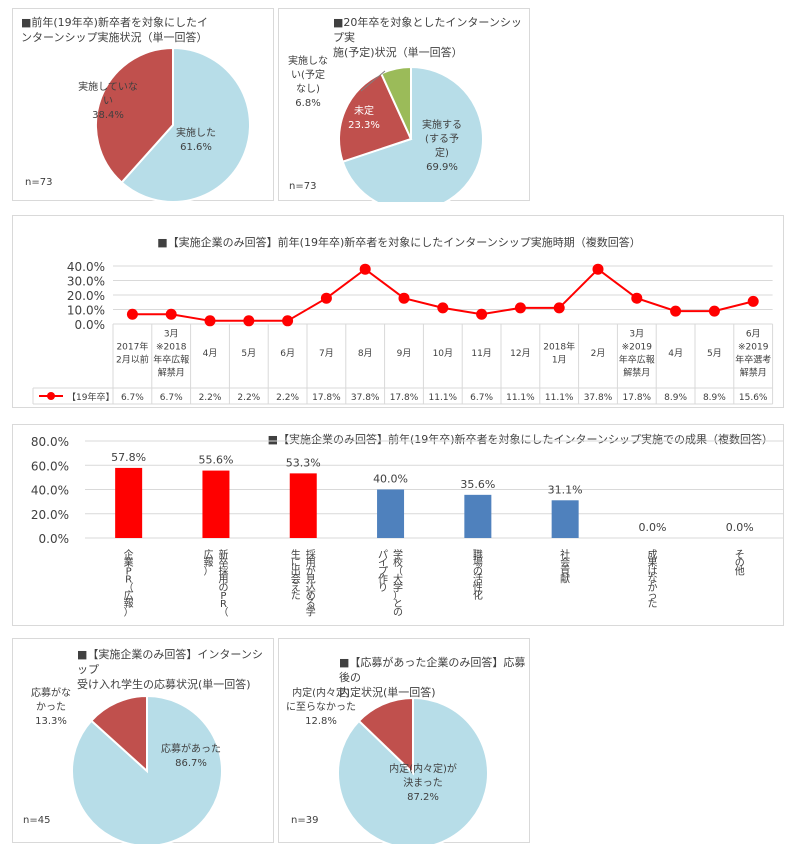 The width and height of the screenshot is (800, 853). What do you see at coordinates (559, 353) in the screenshot?
I see `line-xtick-label: 2018年 1月` at bounding box center [559, 353].